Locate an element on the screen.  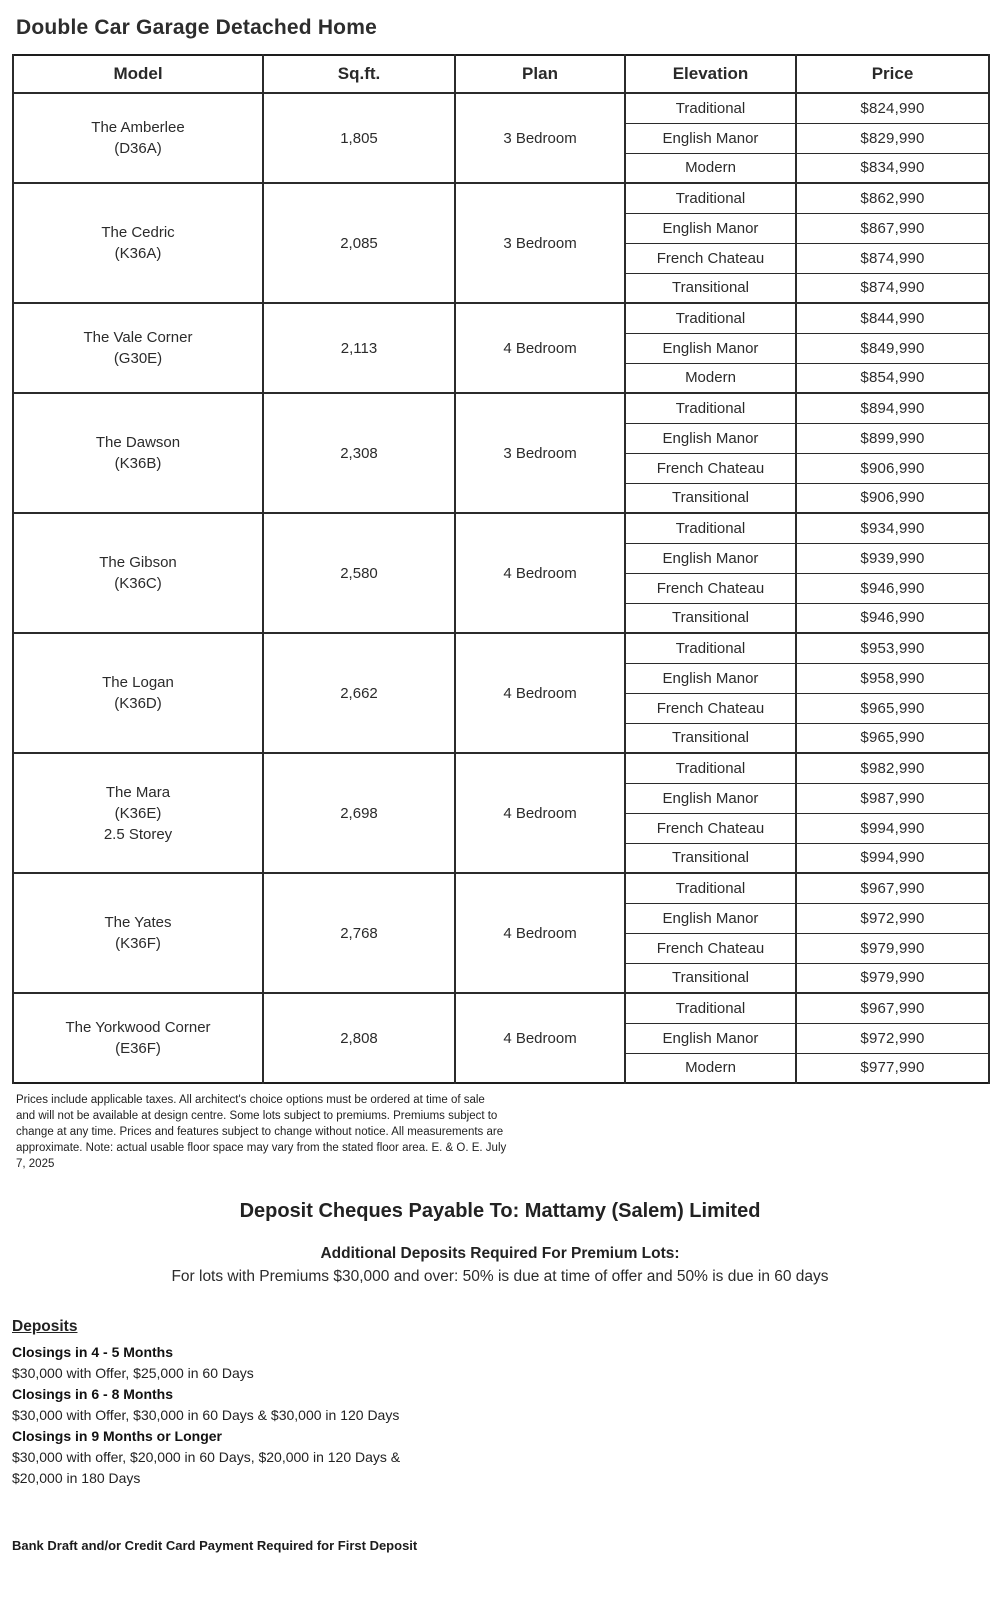
table-row: Modern $834,990 is located at coordinates (501, 168).